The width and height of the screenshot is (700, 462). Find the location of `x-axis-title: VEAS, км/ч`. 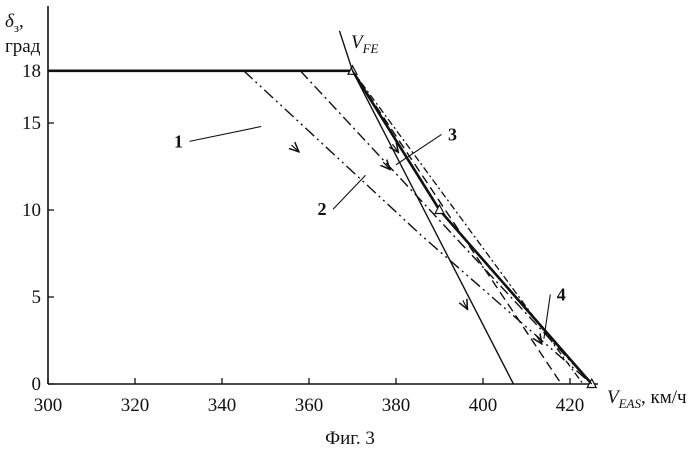

x-axis-title: VEAS, км/ч is located at coordinates (647, 399).